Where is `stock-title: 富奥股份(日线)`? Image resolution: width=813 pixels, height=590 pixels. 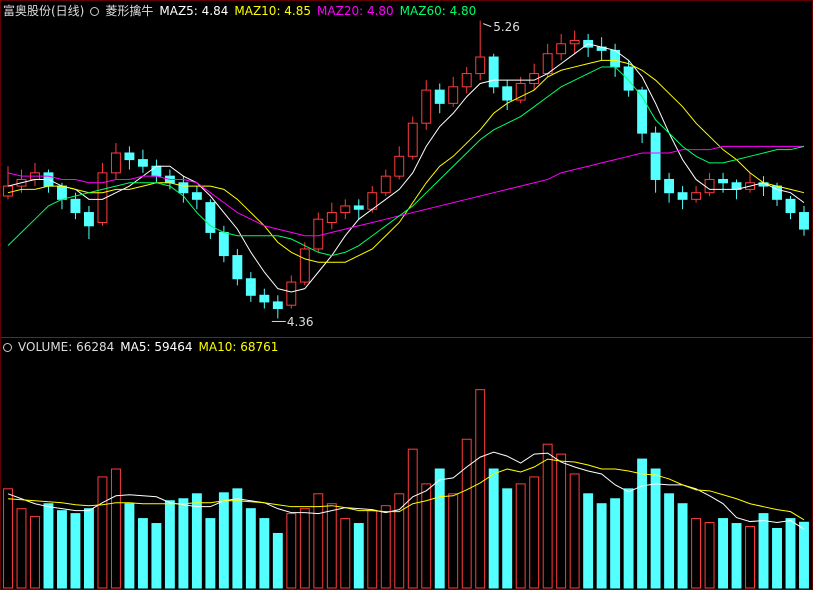
stock-title: 富奥股份(日线) is located at coordinates (44, 11).